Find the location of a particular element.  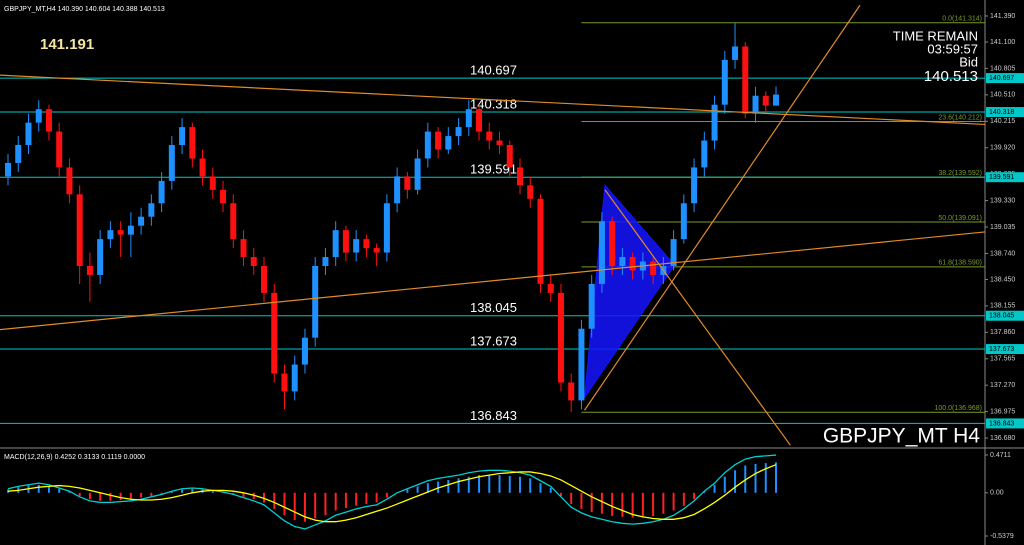

level-price: 140.318 is located at coordinates (1001, 112).